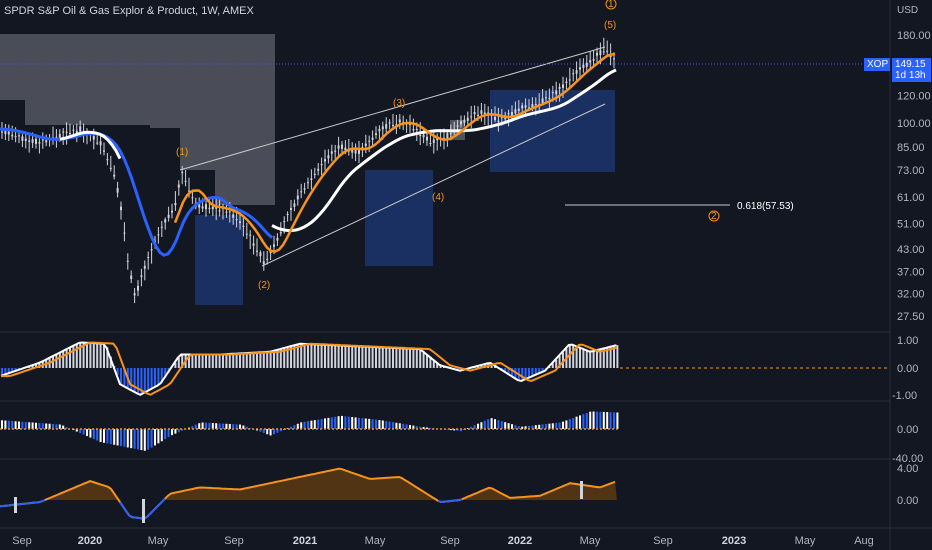  What do you see at coordinates (914, 36) in the screenshot?
I see `price-tick-0: 180.00` at bounding box center [914, 36].